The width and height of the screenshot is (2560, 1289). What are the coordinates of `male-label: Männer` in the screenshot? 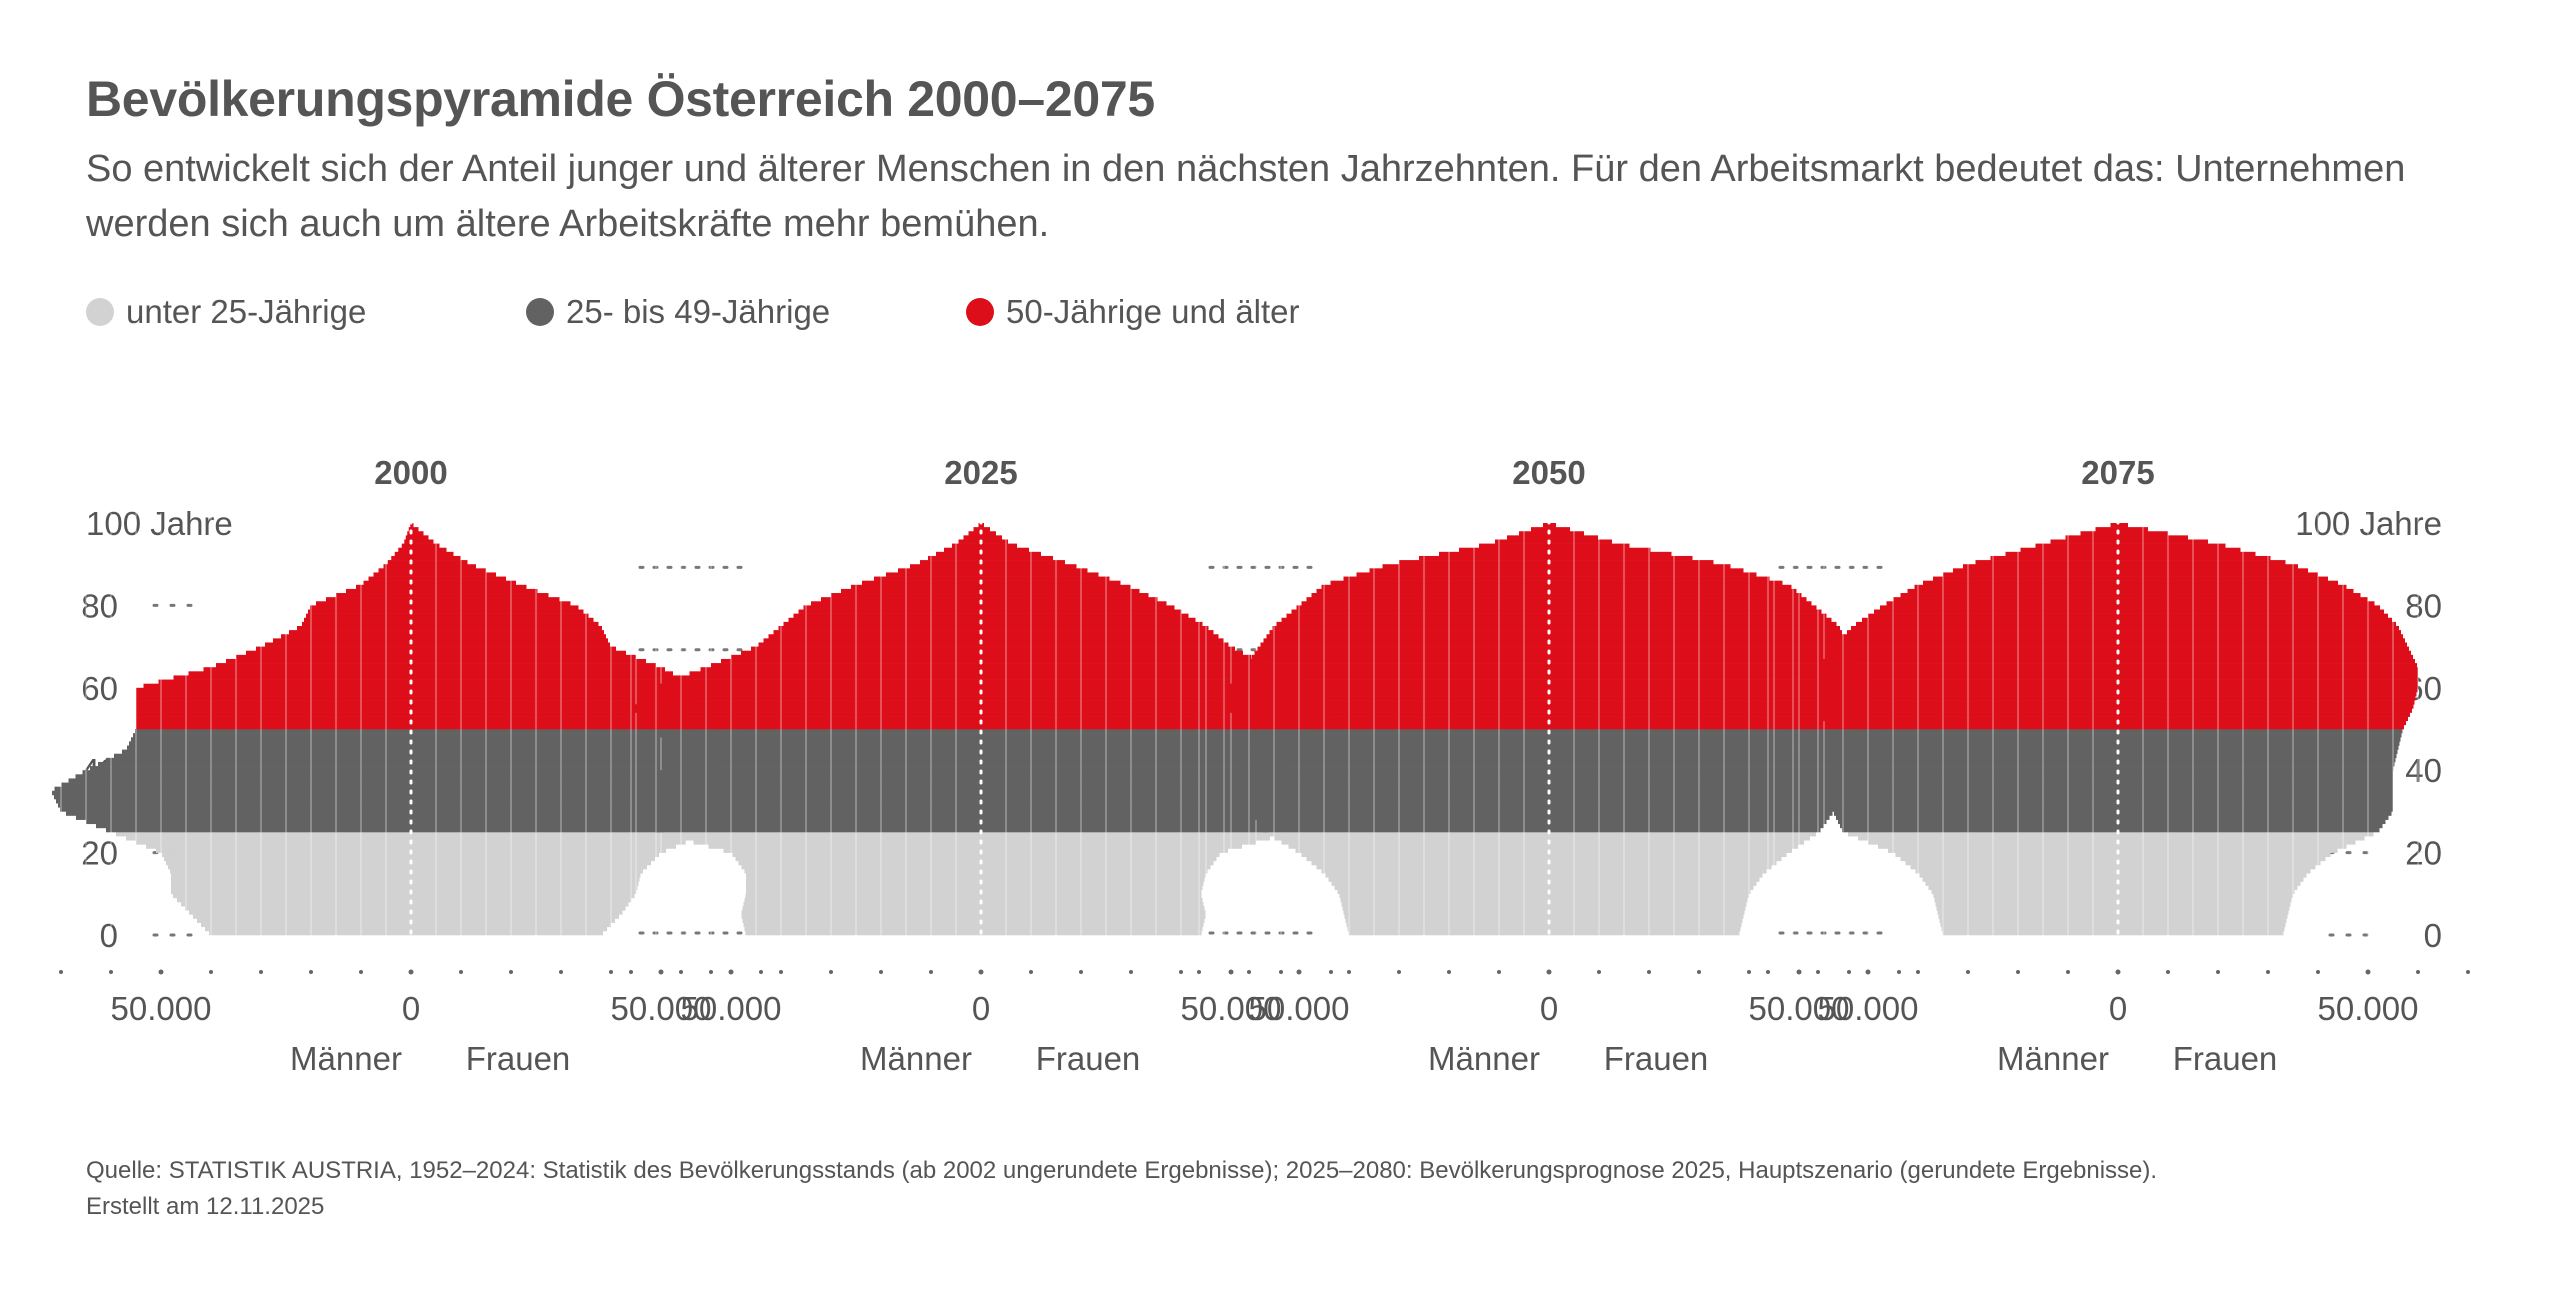 It's located at (346, 1058).